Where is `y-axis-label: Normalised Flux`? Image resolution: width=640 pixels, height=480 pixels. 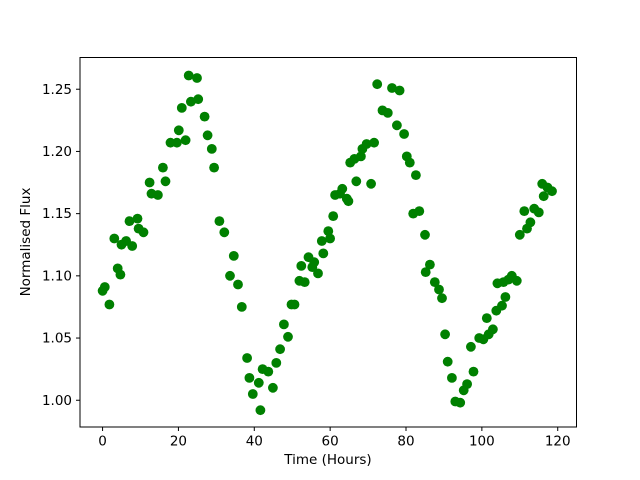
y-axis-label: Normalised Flux is located at coordinates (26, 242).